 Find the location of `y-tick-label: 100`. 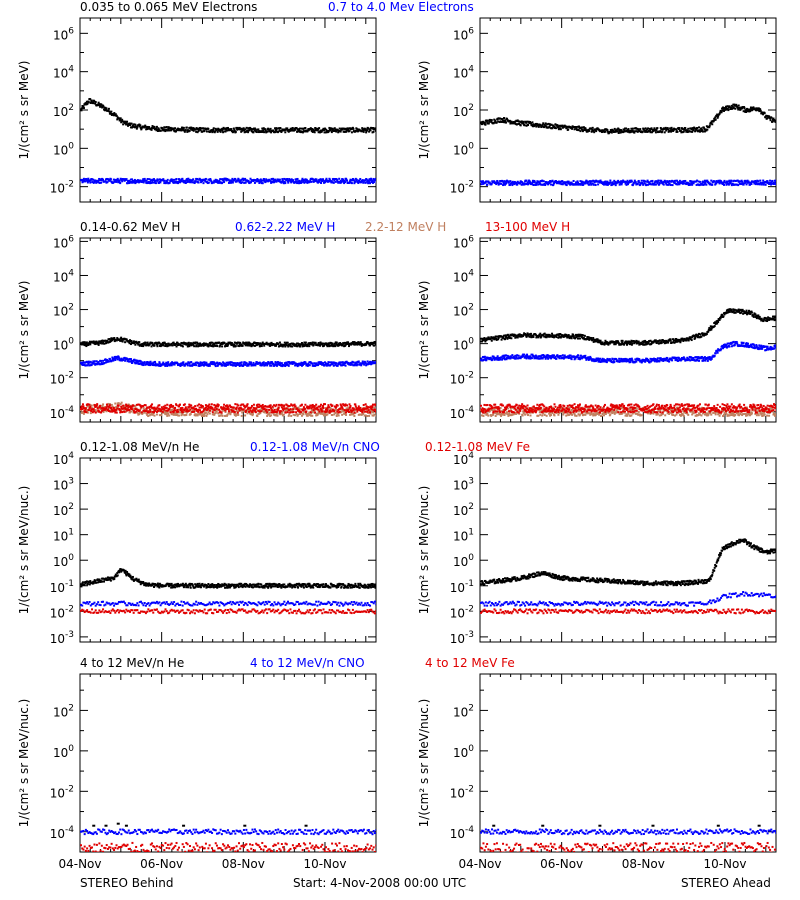

y-tick-label: 100 is located at coordinates (63, 345).